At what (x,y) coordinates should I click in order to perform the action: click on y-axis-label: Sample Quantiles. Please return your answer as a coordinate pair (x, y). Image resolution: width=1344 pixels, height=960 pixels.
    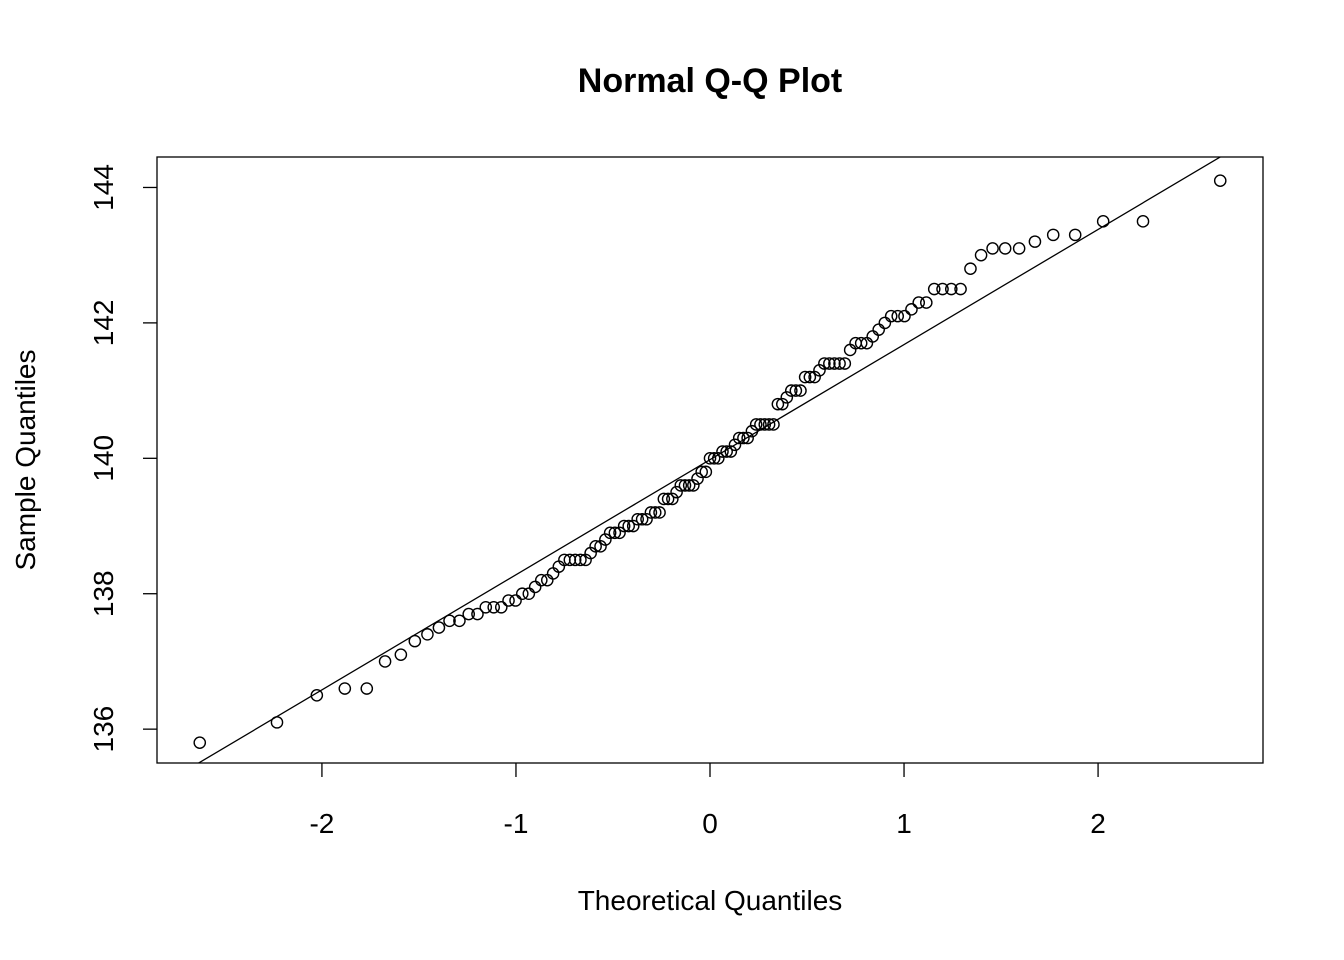
    Looking at the image, I should click on (25, 459).